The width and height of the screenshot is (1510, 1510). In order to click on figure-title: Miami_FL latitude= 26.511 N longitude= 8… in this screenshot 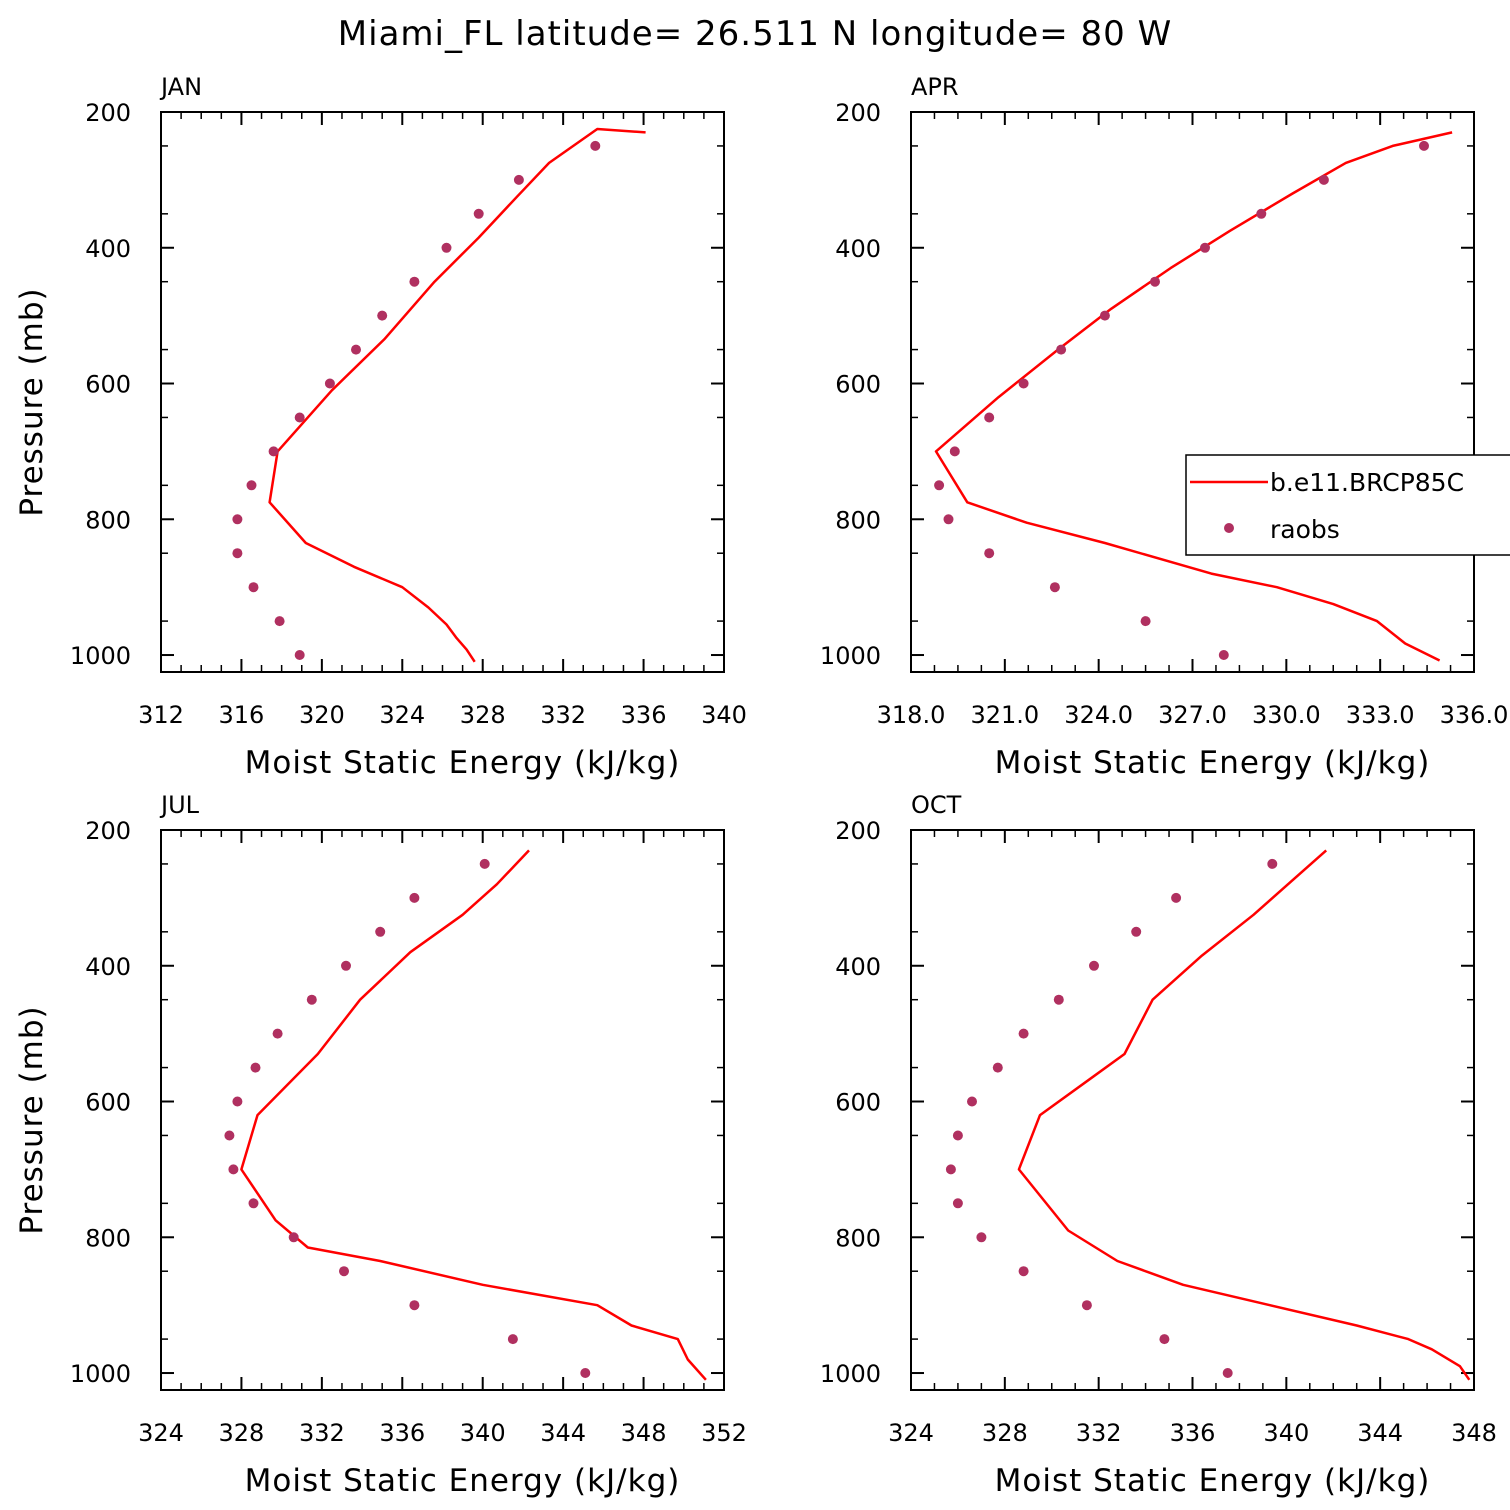, I will do `click(755, 34)`.